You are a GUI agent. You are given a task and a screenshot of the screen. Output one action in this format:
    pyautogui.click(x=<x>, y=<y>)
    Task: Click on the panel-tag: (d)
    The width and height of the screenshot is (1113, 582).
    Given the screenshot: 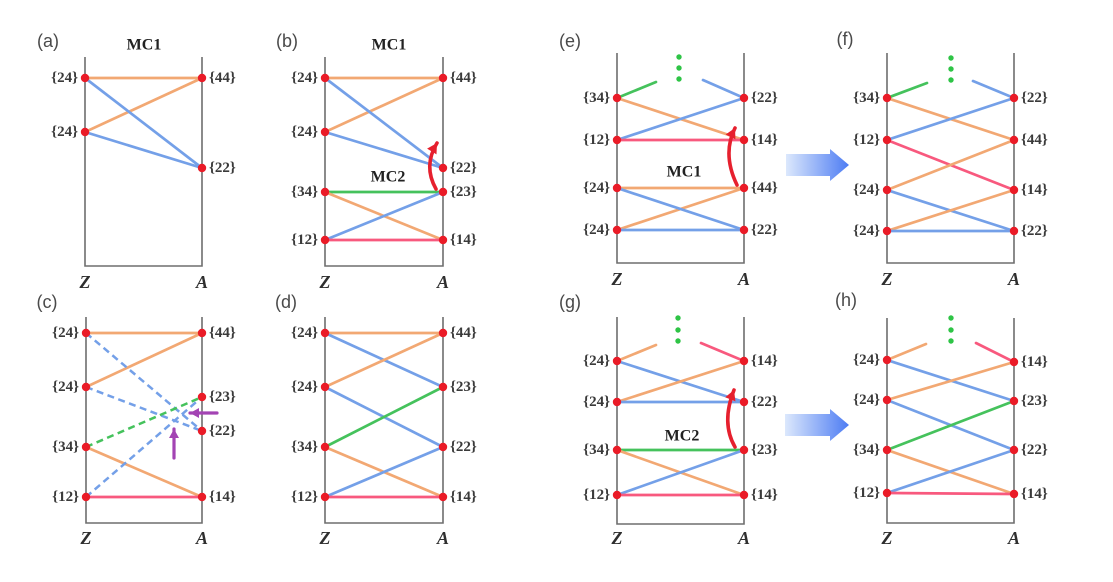 What is the action you would take?
    pyautogui.click(x=286, y=302)
    